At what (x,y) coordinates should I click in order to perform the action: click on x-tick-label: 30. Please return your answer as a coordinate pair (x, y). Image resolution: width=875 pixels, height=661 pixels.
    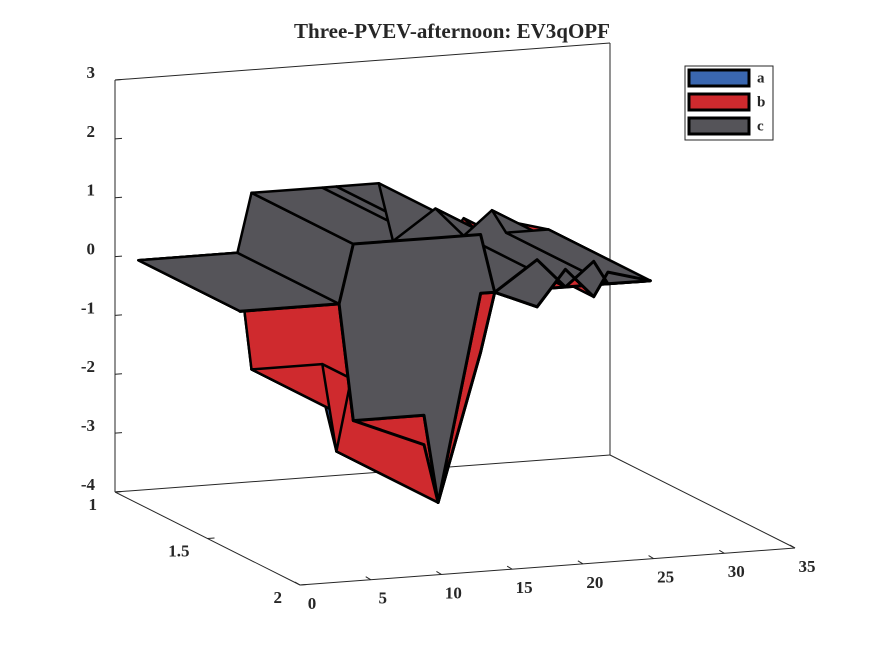
    Looking at the image, I should click on (736, 571).